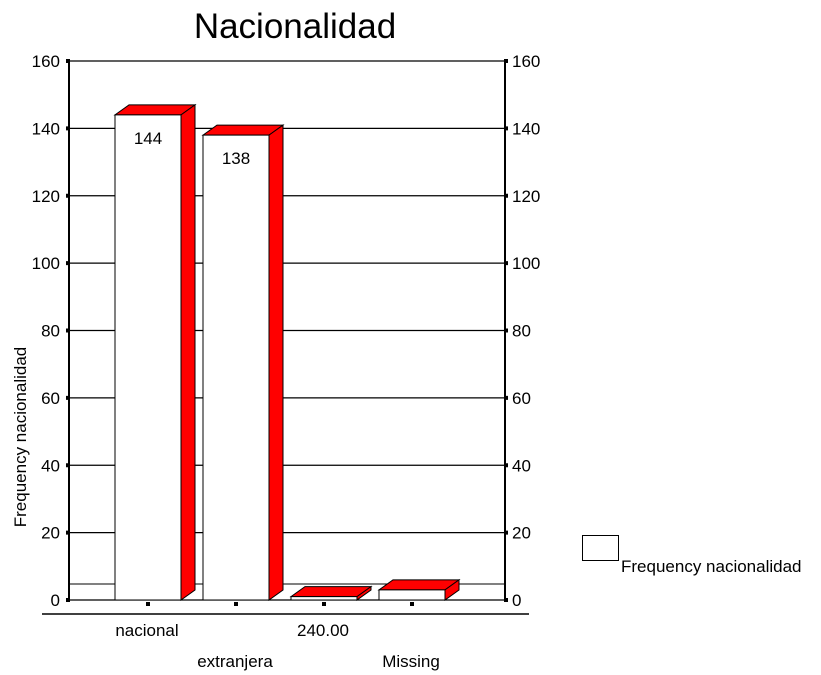 The width and height of the screenshot is (821, 675). What do you see at coordinates (711, 566) in the screenshot?
I see `legend-label: Frequency nacionalidad` at bounding box center [711, 566].